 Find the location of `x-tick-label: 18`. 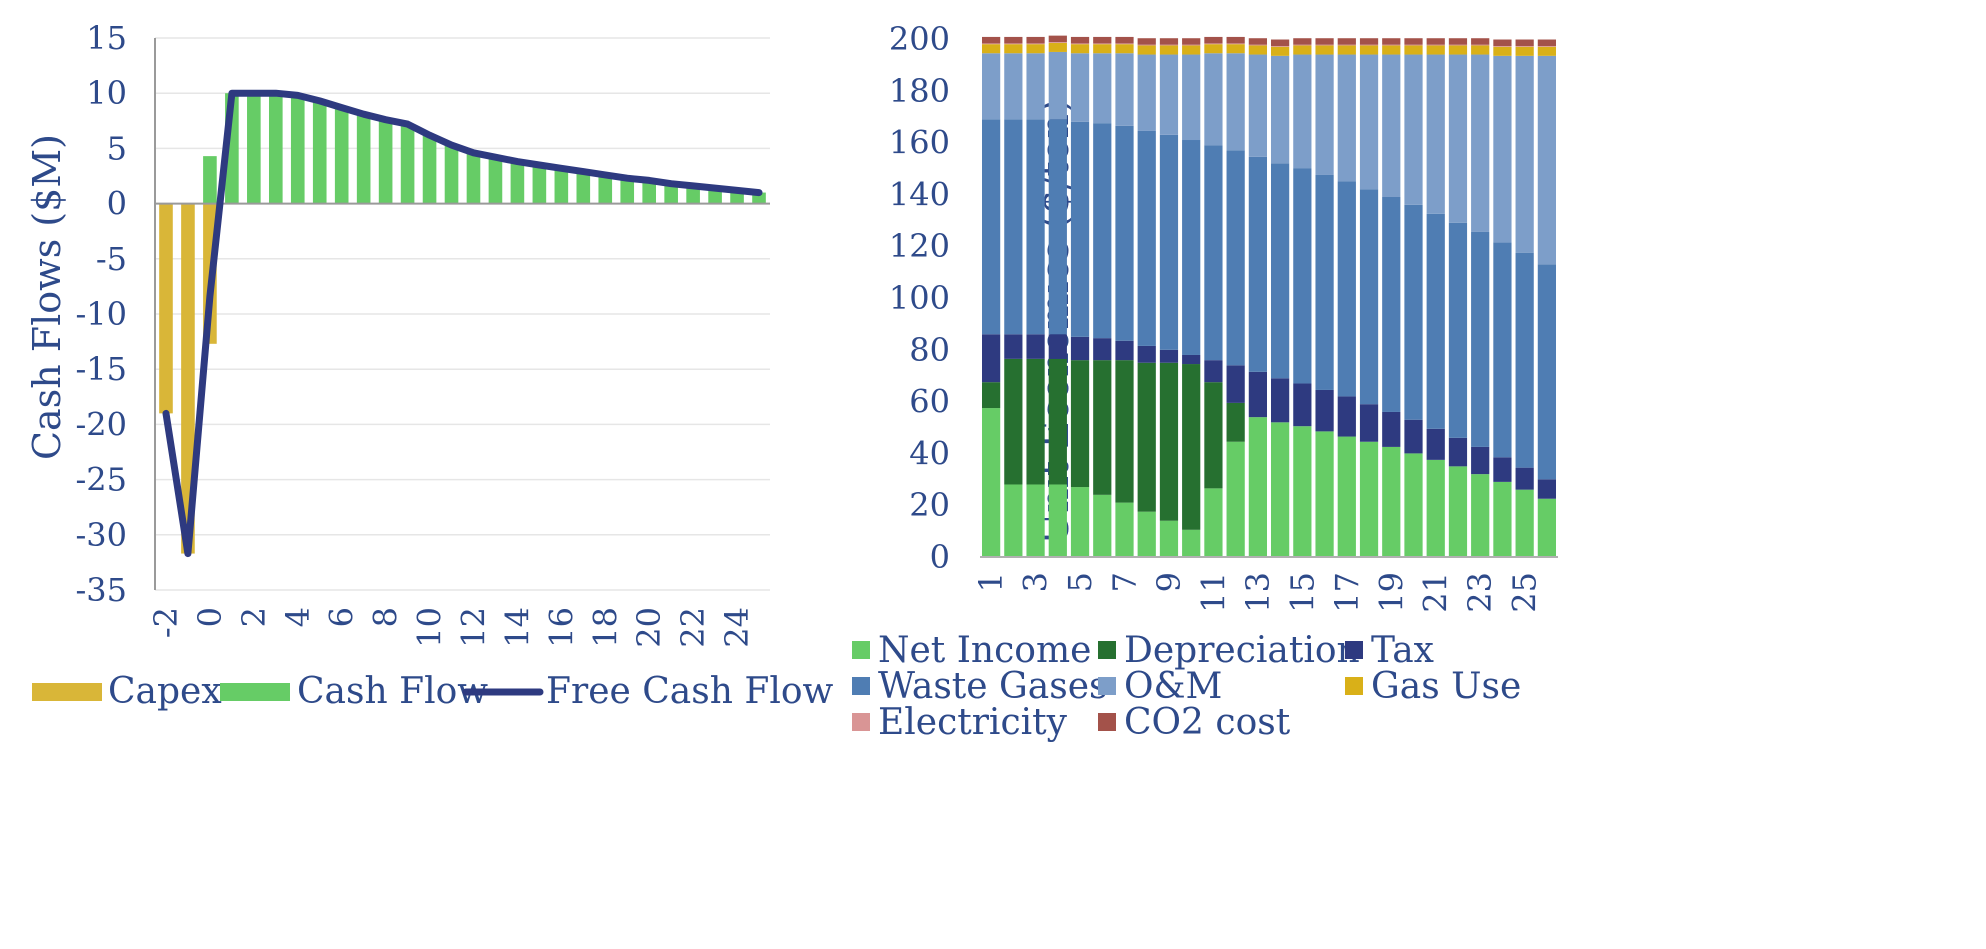

x-tick-label: 18 is located at coordinates (605, 627).